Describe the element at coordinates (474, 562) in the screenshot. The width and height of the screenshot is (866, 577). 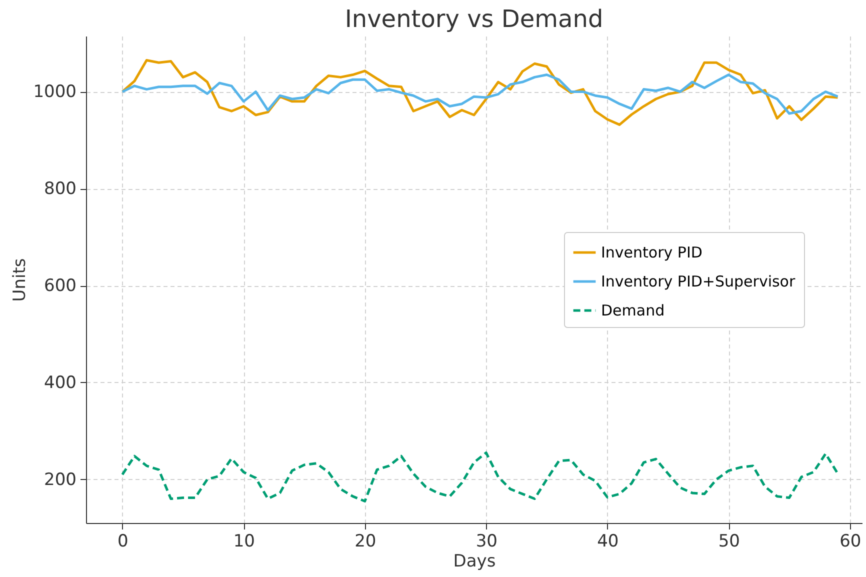
I see `x-axis-title: Days` at that location.